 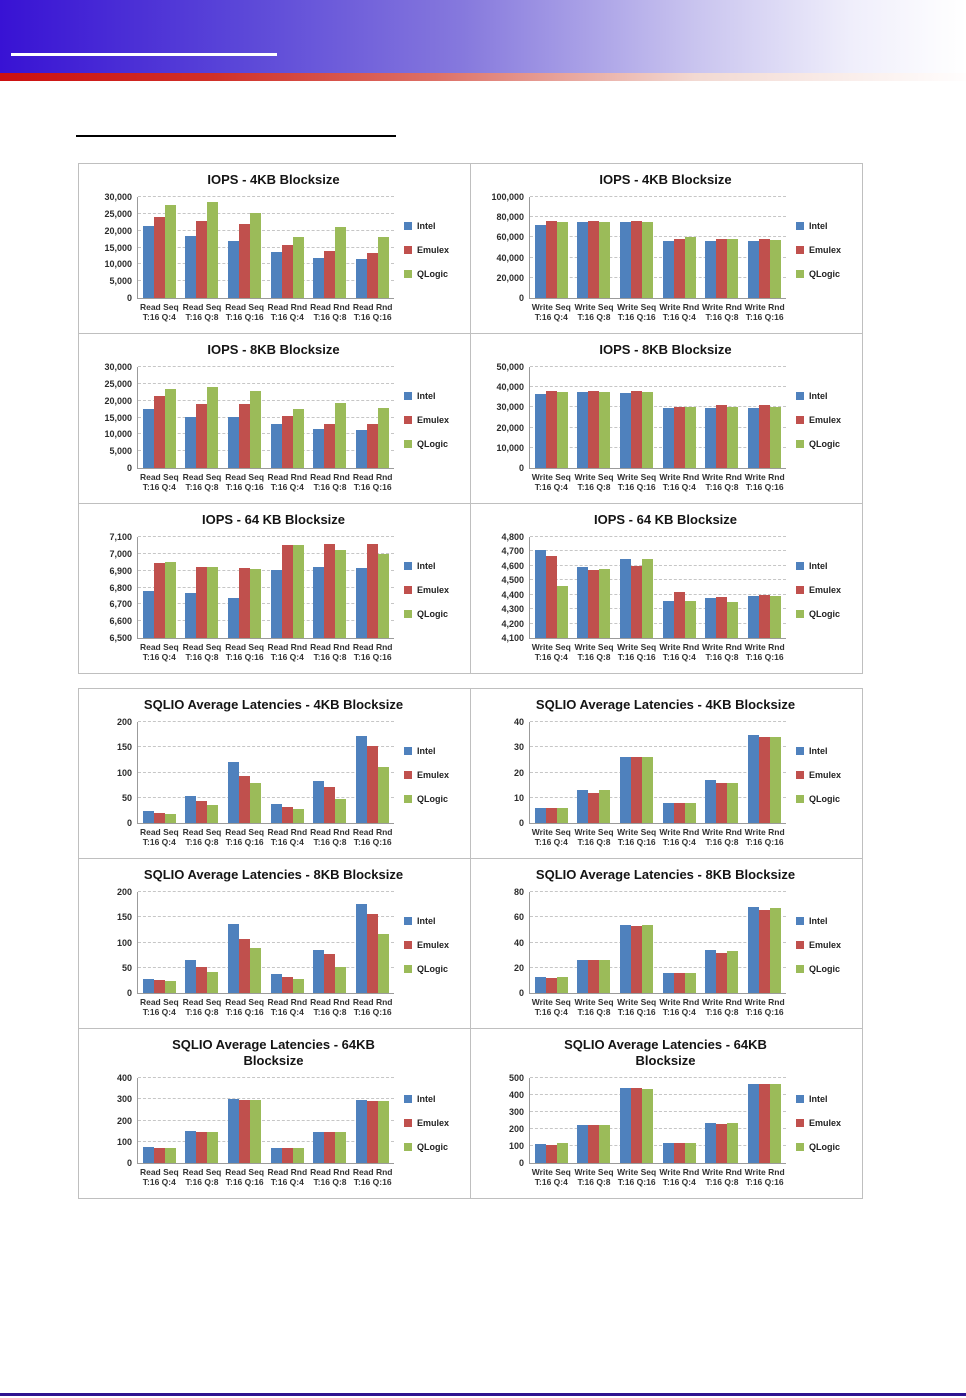 What do you see at coordinates (118, 213) in the screenshot?
I see `y-axis-tick-label: 25,000` at bounding box center [118, 213].